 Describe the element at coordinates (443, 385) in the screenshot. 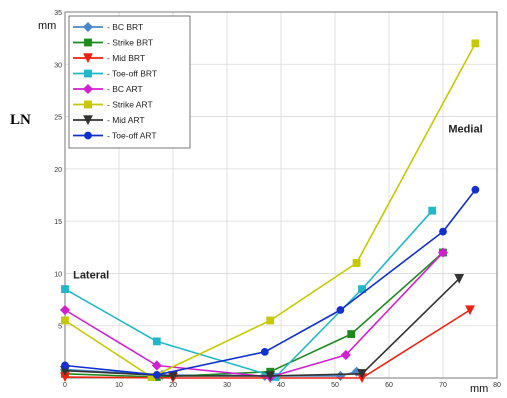

I see `x-tick-label: 70` at that location.